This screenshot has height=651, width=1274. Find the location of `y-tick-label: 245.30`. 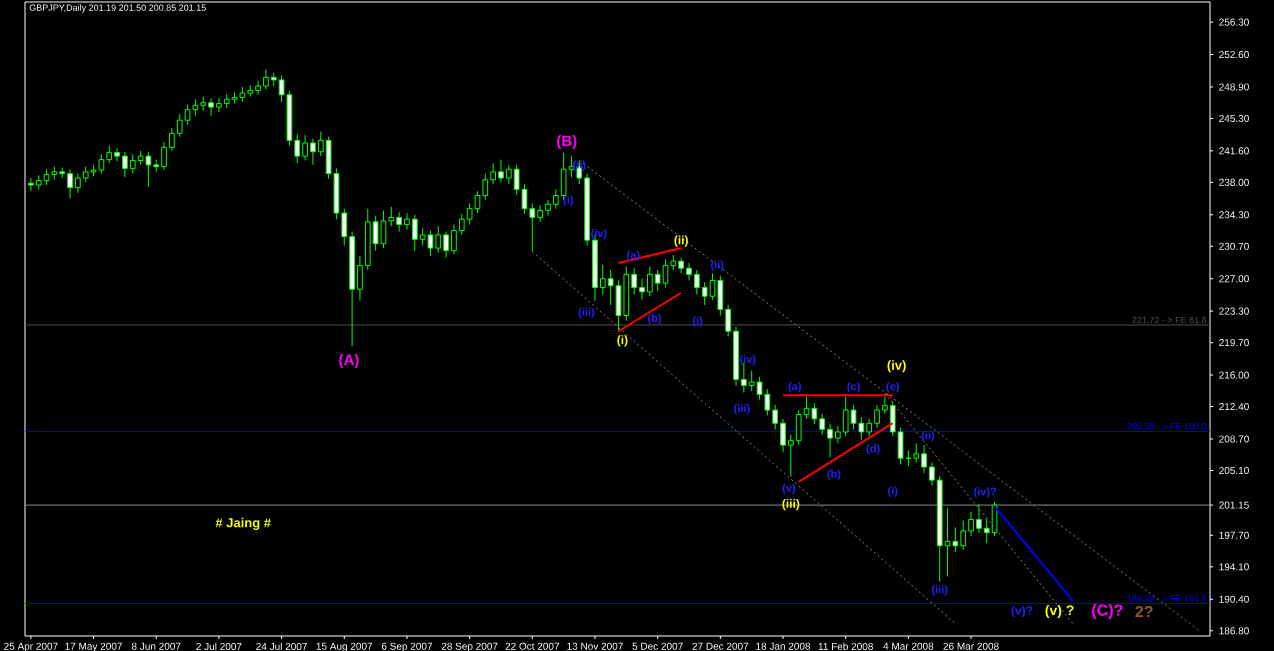

y-tick-label: 245.30 is located at coordinates (1234, 118).